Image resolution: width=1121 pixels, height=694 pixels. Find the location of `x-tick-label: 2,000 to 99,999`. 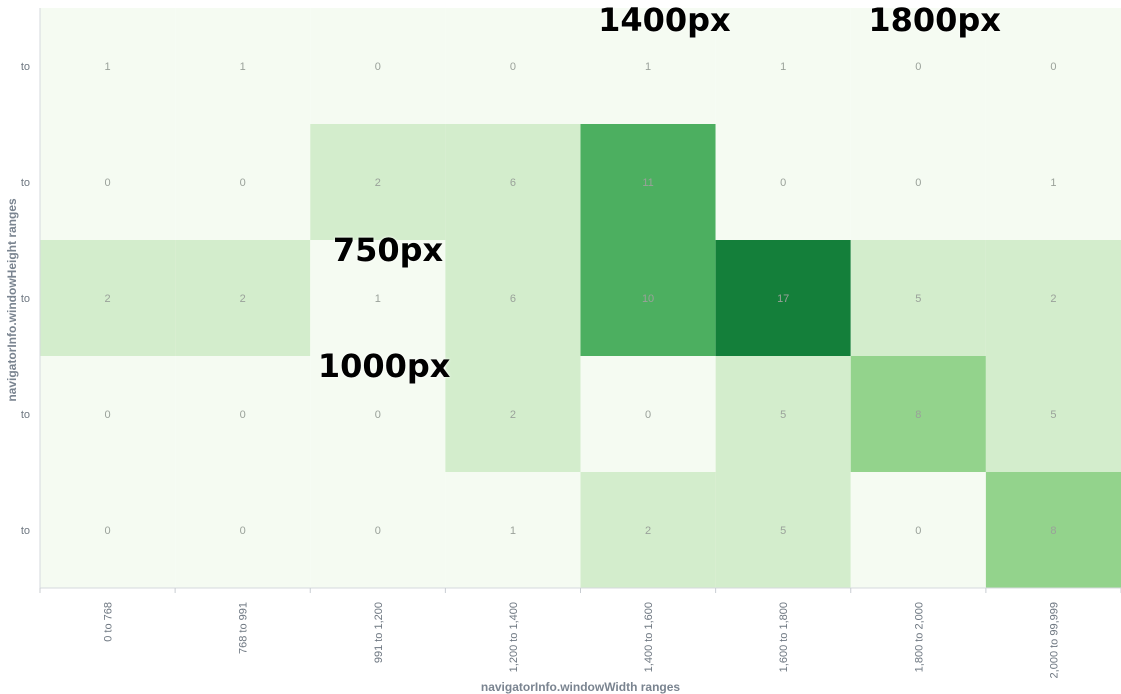

x-tick-label: 2,000 to 99,999 is located at coordinates (1054, 640).